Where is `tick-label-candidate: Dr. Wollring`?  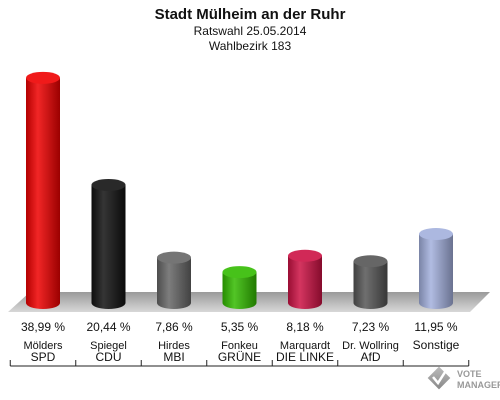
tick-label-candidate: Dr. Wollring is located at coordinates (370, 346).